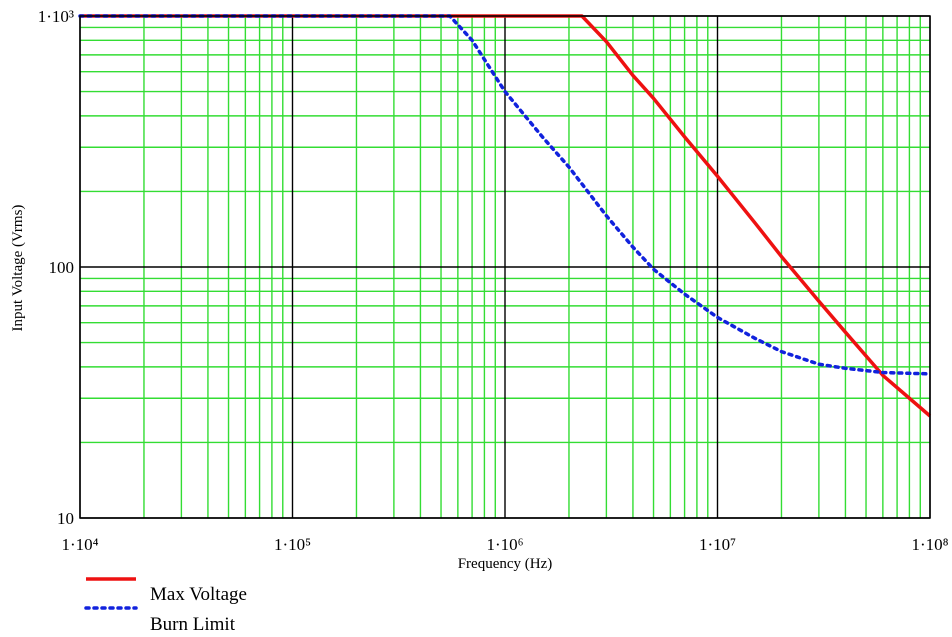 The width and height of the screenshot is (952, 637). Describe the element at coordinates (79, 544) in the screenshot. I see `x-tick-label: 1·10⁴` at that location.